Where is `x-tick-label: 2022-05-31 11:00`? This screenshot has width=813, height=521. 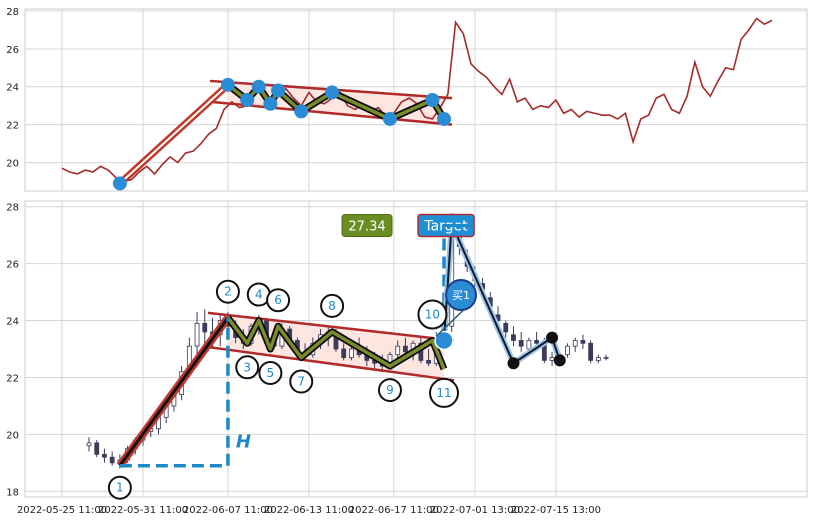
x-tick-label: 2022-05-31 11:00 is located at coordinates (143, 510).